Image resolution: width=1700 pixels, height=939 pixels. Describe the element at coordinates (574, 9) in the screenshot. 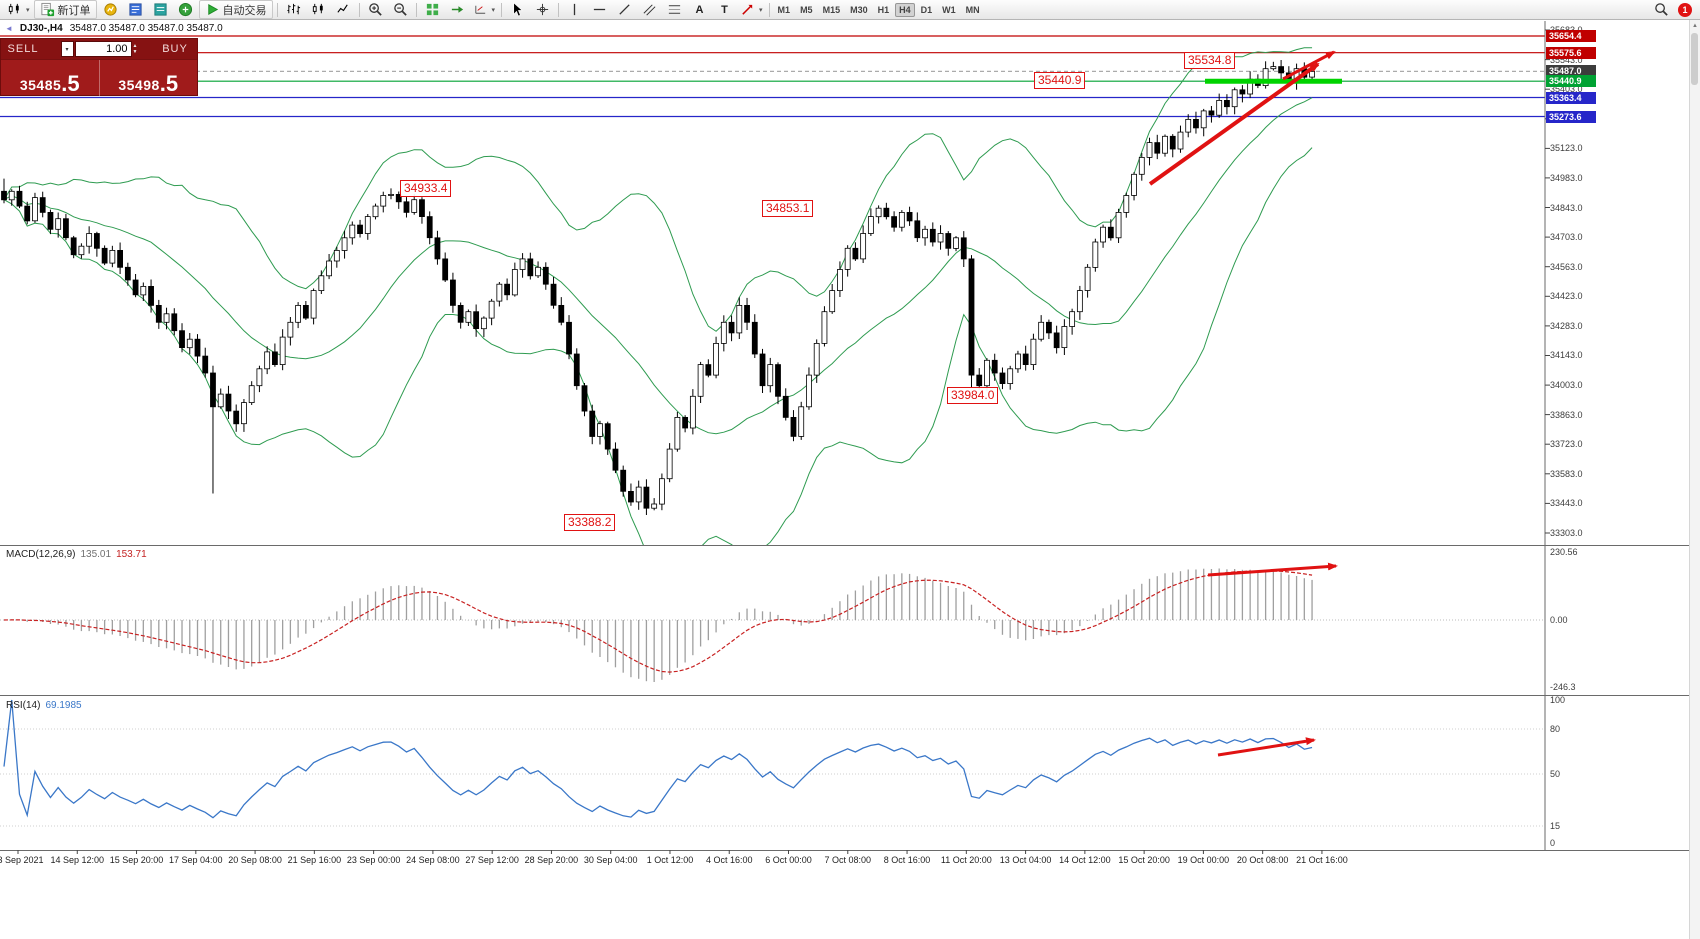

I see `vertical-line-icon` at that location.